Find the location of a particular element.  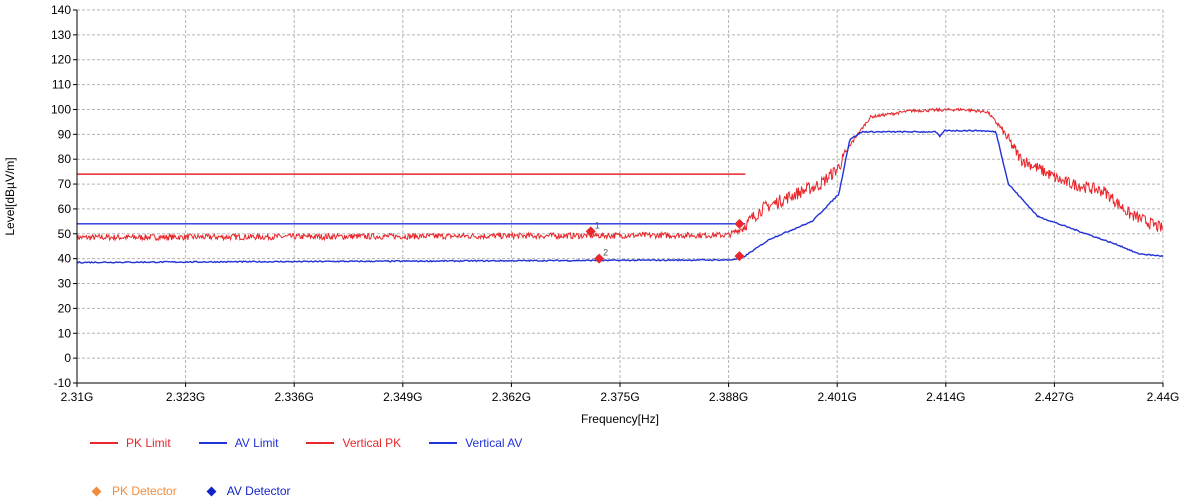

x-tick-label: 2.401G is located at coordinates (837, 397).